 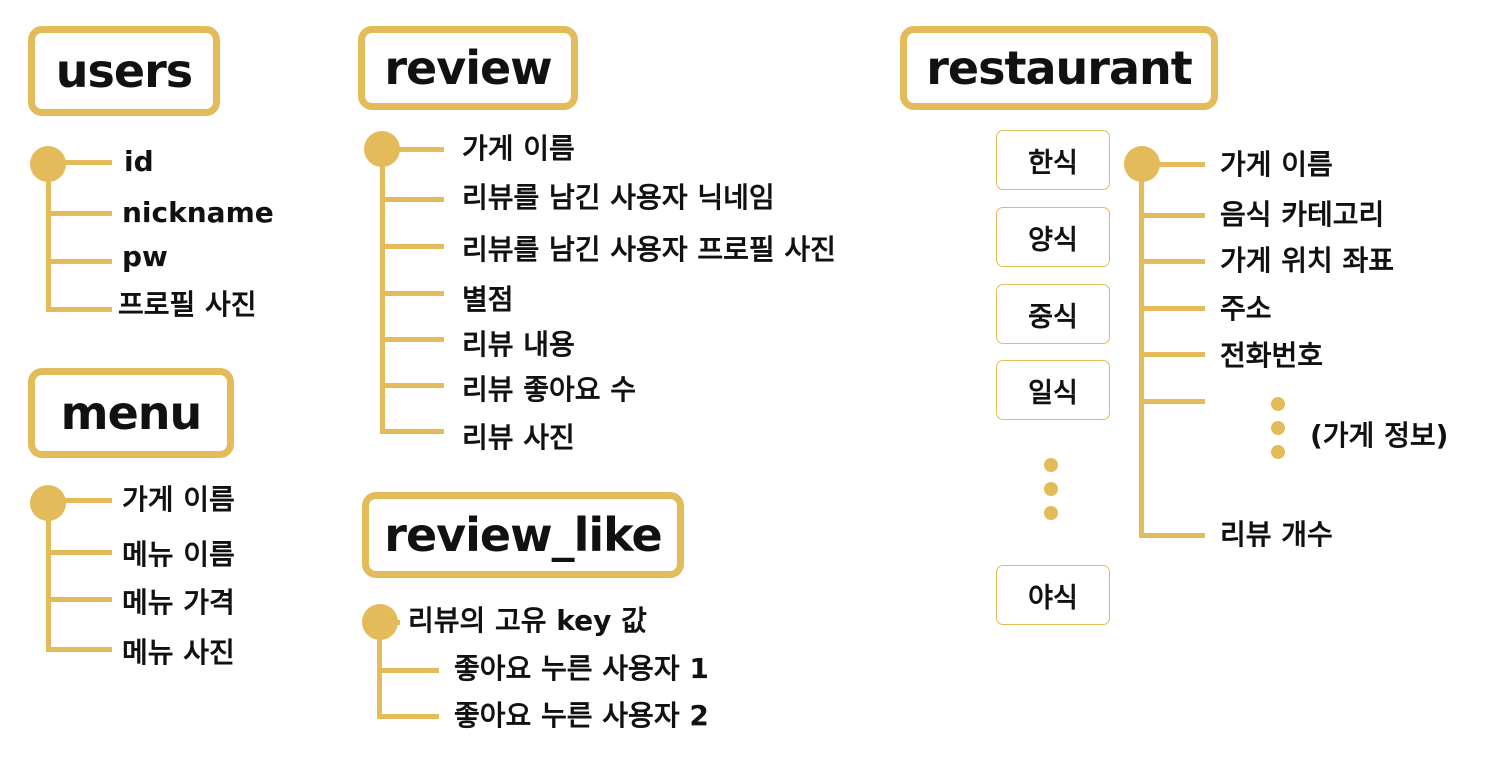 What do you see at coordinates (618, 197) in the screenshot?
I see `review-field-author-nickname: 리뷰를 남긴 사용자 닉네임` at bounding box center [618, 197].